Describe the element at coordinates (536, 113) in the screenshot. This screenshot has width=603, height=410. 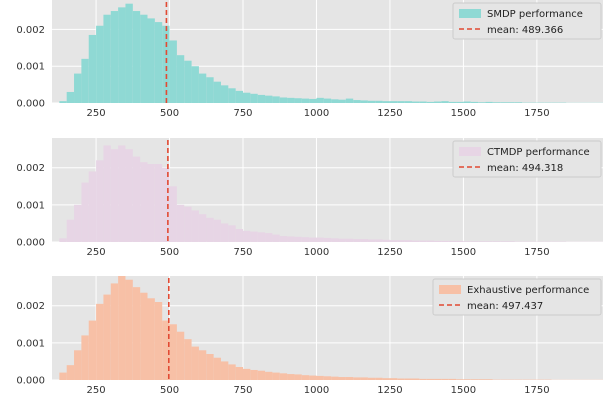
I see `x-tick-label: 1750` at that location.